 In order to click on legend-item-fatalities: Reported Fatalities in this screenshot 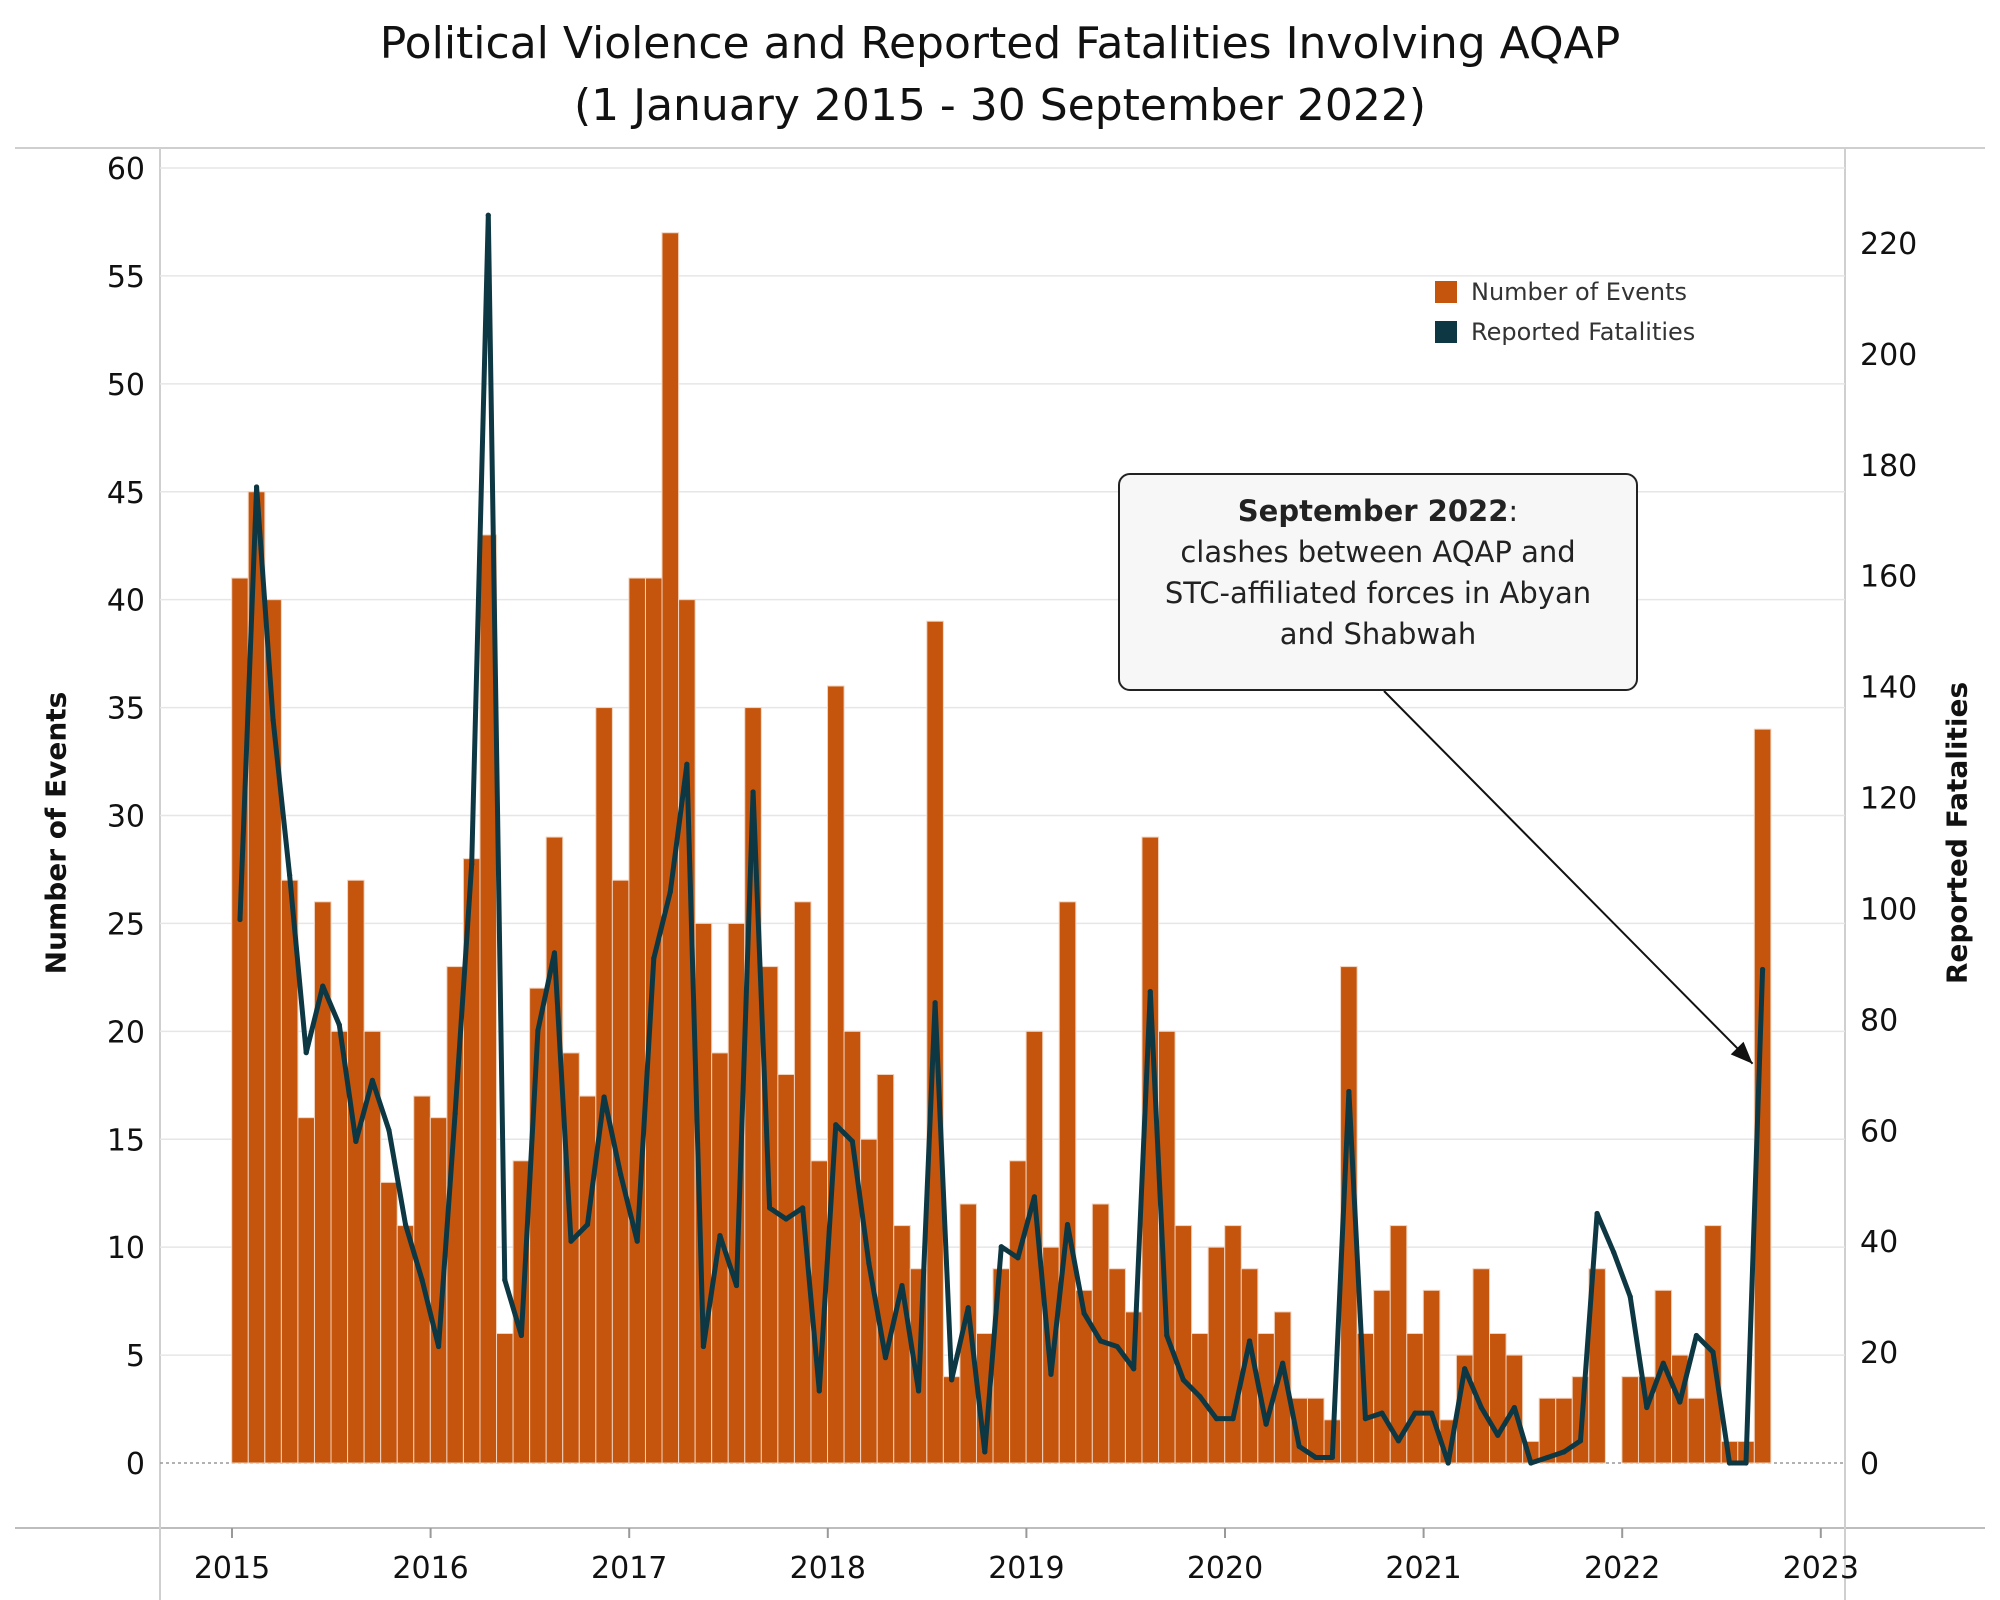, I will do `click(1565, 332)`.